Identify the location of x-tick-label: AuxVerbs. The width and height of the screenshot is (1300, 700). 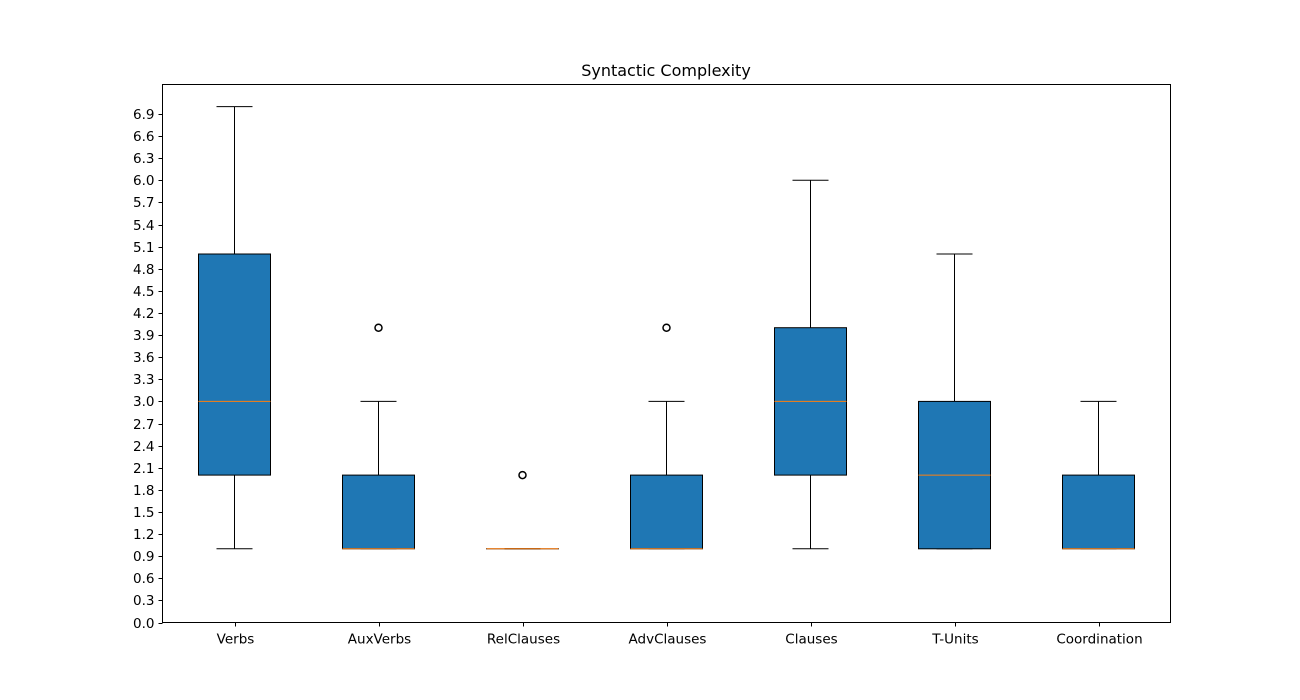
(379, 640).